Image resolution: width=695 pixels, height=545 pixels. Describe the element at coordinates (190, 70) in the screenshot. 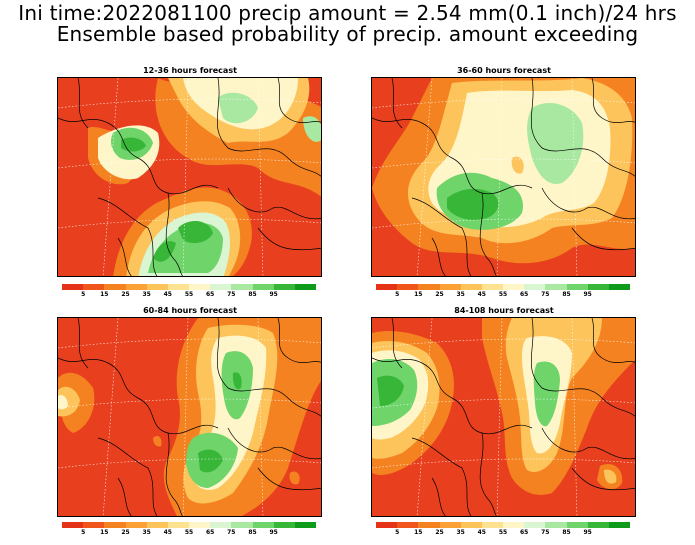

I see `panel-title-12-36: 12-36 hours forecast` at that location.